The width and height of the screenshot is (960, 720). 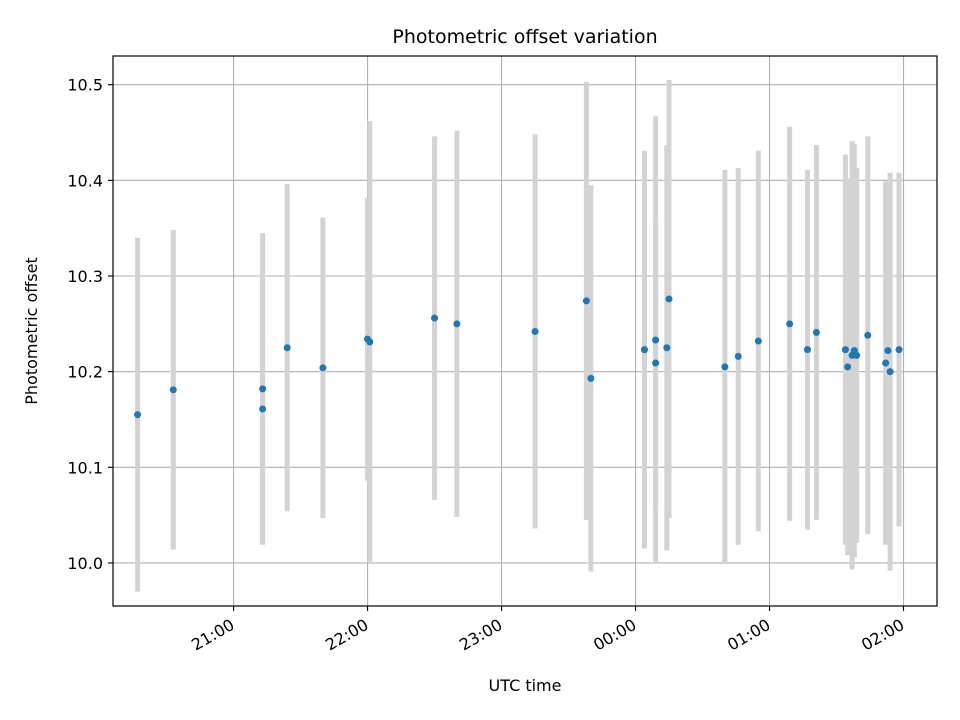 What do you see at coordinates (90, 324) in the screenshot?
I see `y-axis-ticks: 10.0 10.1 10.2 10.3 10.4 10.5` at bounding box center [90, 324].